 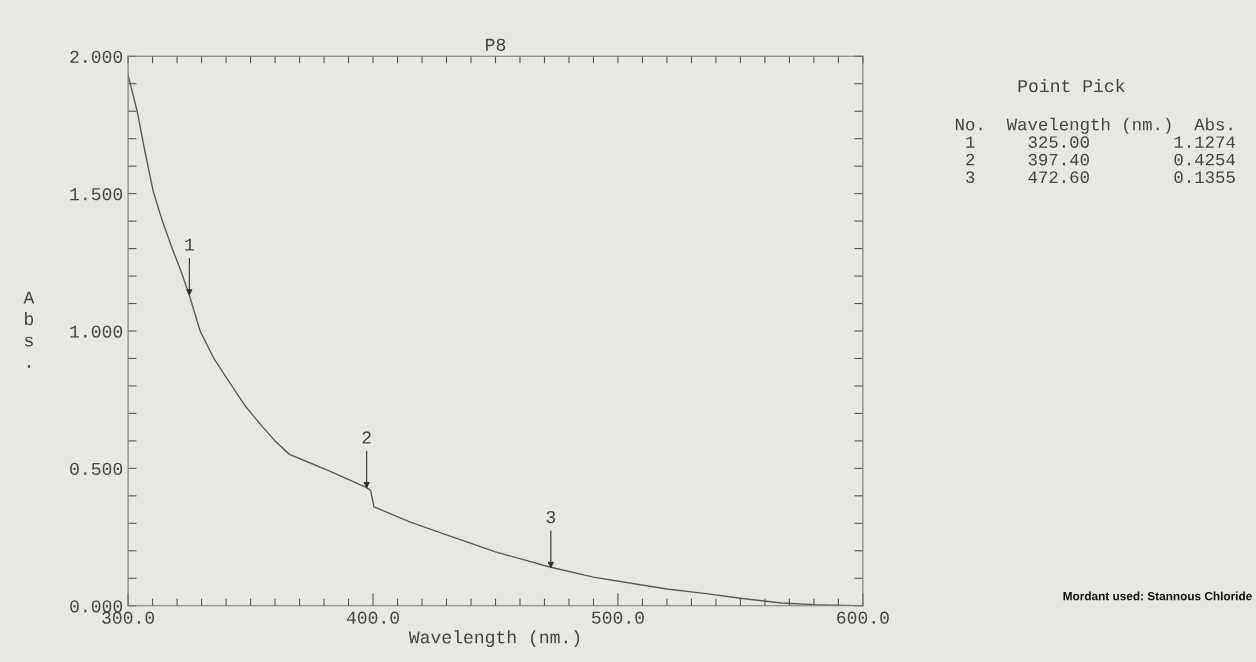 What do you see at coordinates (494, 639) in the screenshot?
I see `x-axis-title: Wavelength (nm.)` at bounding box center [494, 639].